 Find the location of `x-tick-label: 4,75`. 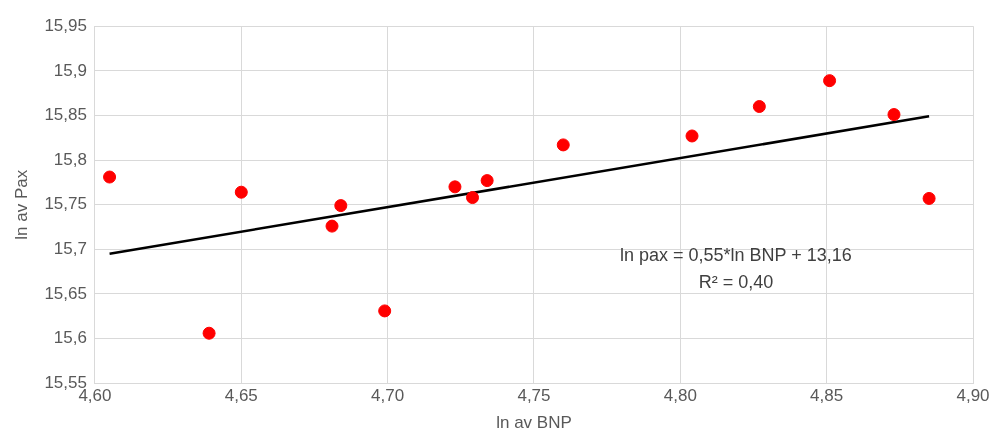

x-tick-label: 4,75 is located at coordinates (534, 396).